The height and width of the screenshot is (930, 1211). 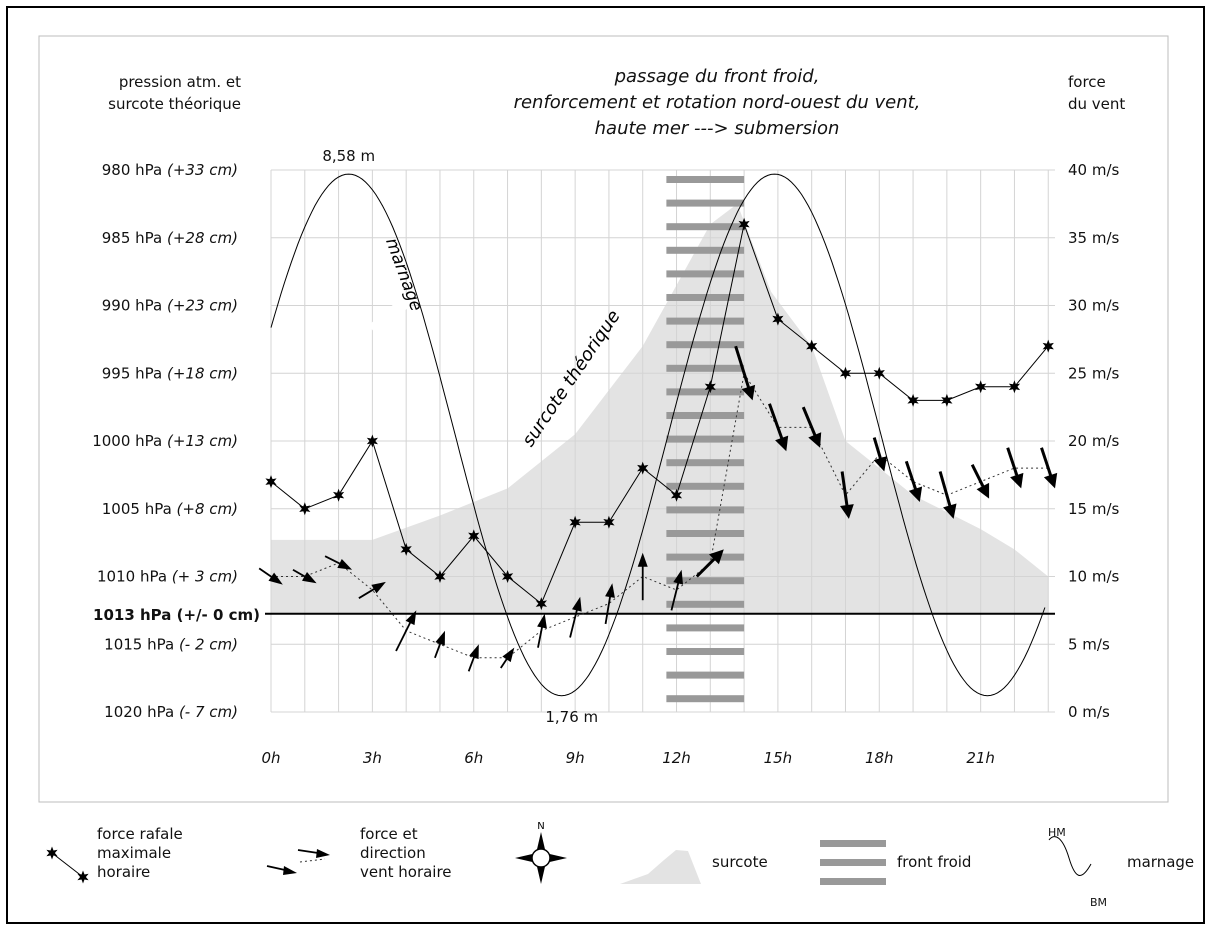 What do you see at coordinates (853, 862) in the screenshot?
I see `legend-front-swatch` at bounding box center [853, 862].